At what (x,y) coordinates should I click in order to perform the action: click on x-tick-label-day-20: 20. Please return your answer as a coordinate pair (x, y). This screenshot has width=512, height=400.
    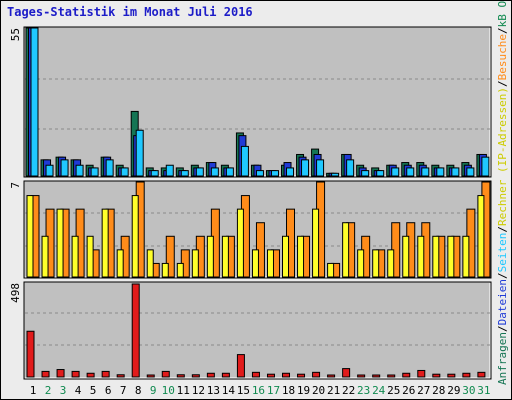
    Looking at the image, I should click on (318, 390).